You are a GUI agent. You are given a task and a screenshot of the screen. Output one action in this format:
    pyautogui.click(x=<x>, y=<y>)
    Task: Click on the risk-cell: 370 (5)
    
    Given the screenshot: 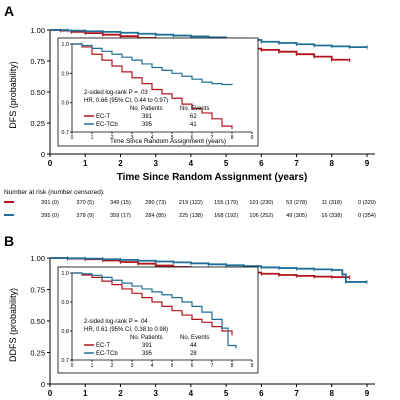 What is the action you would take?
    pyautogui.click(x=85, y=203)
    